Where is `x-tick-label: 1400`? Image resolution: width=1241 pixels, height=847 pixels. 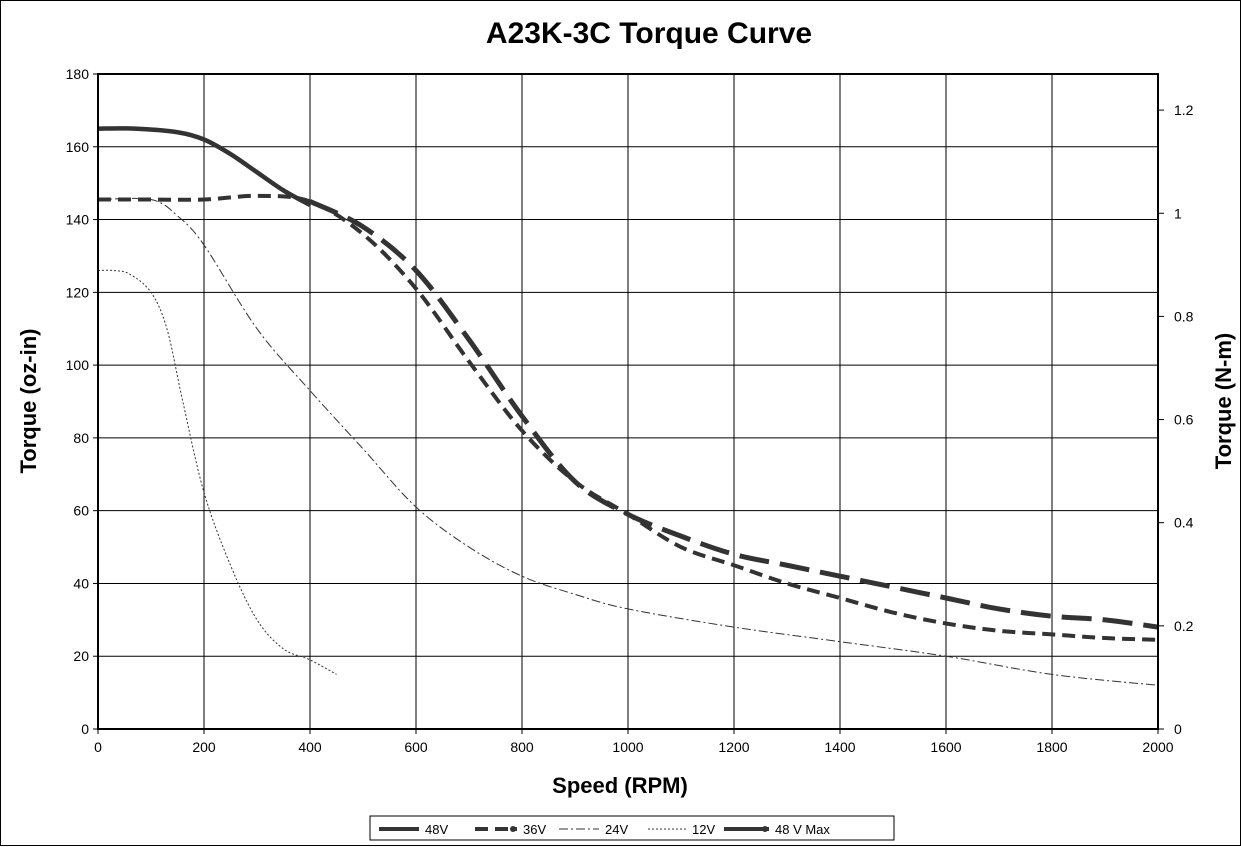 x-tick-label: 1400 is located at coordinates (839, 747).